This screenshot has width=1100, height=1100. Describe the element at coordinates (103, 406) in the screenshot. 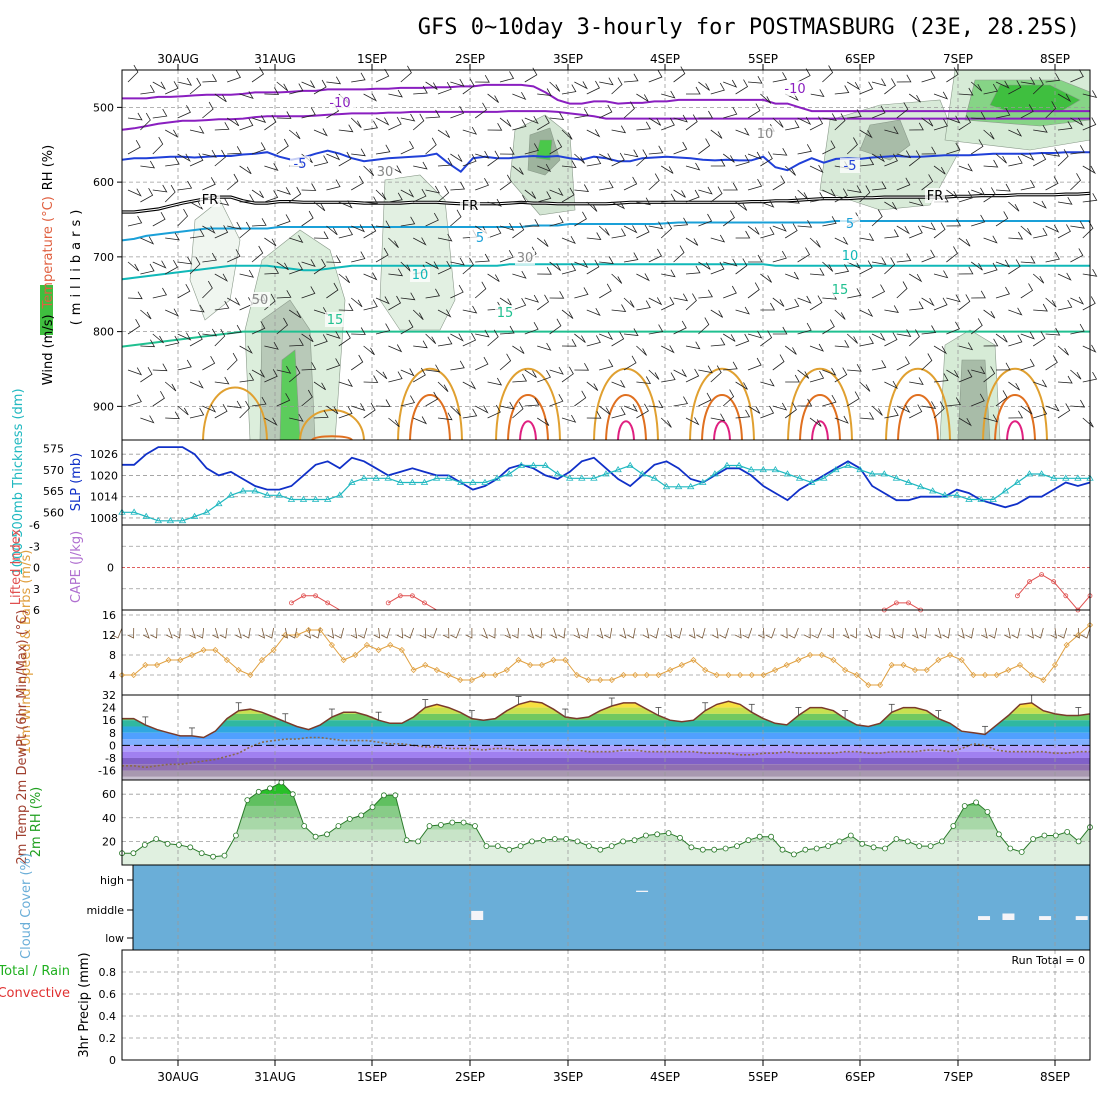

I see `ytick-label-ua-900: 900` at that location.